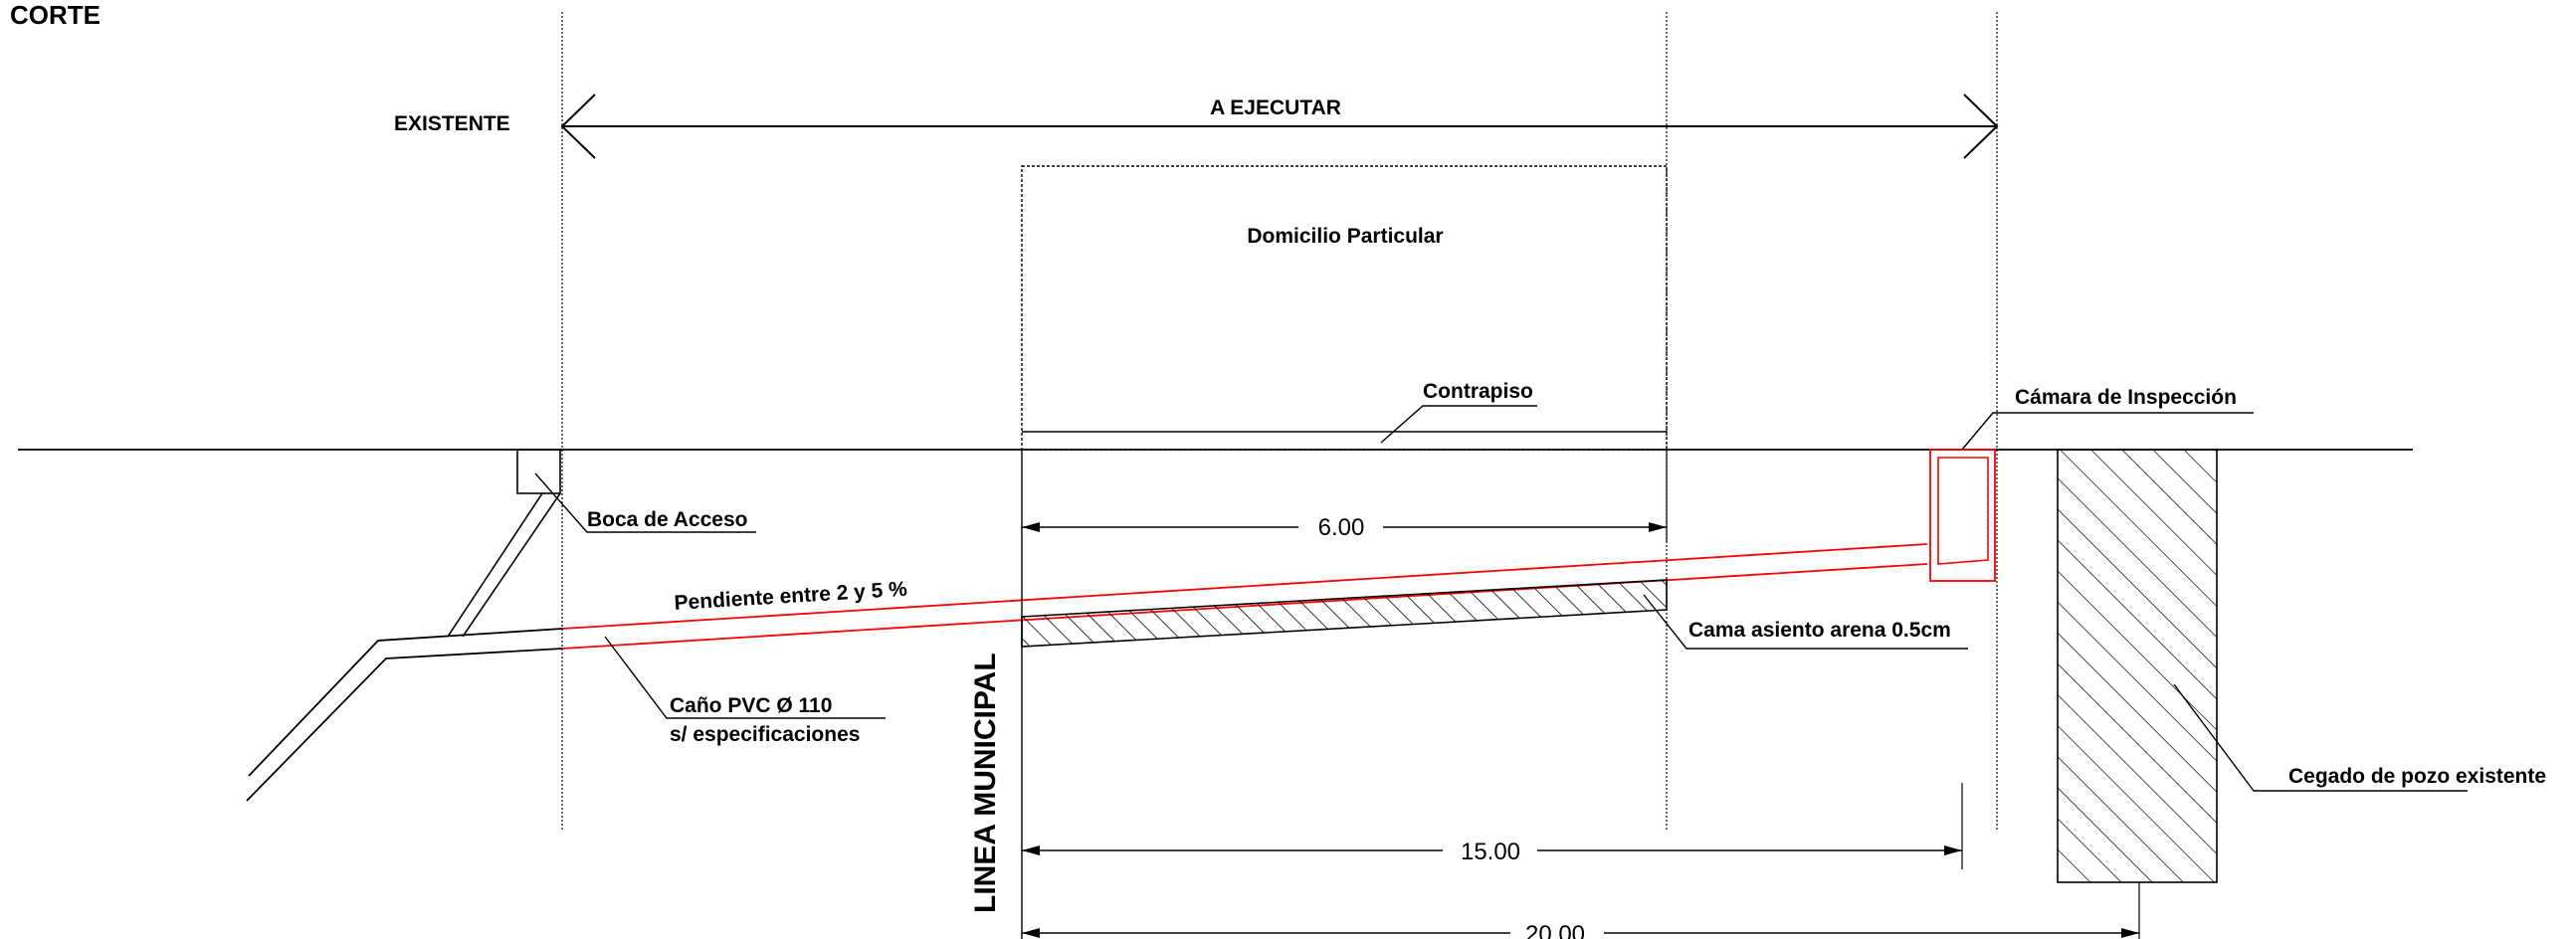 This screenshot has height=939, width=2576. Describe the element at coordinates (538, 471) in the screenshot. I see `boca-acceso-box` at that location.